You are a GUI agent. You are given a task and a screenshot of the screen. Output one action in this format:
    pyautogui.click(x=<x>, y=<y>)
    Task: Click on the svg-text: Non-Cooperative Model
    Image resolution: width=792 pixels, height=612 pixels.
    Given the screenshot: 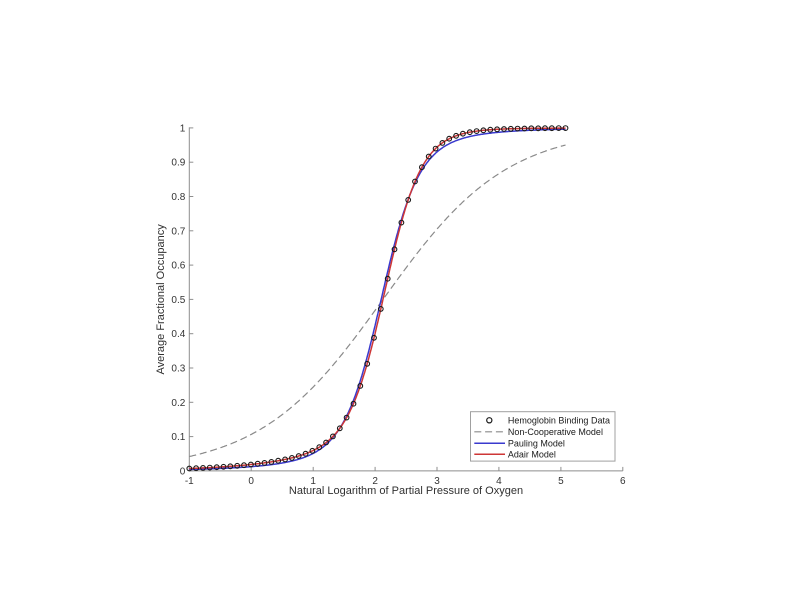 What is the action you would take?
    pyautogui.click(x=555, y=432)
    